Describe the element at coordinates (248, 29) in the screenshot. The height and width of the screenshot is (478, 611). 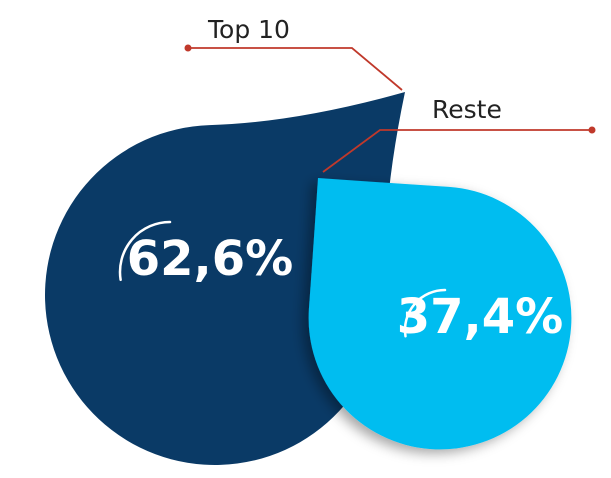
I see `category-label: Top 10` at that location.